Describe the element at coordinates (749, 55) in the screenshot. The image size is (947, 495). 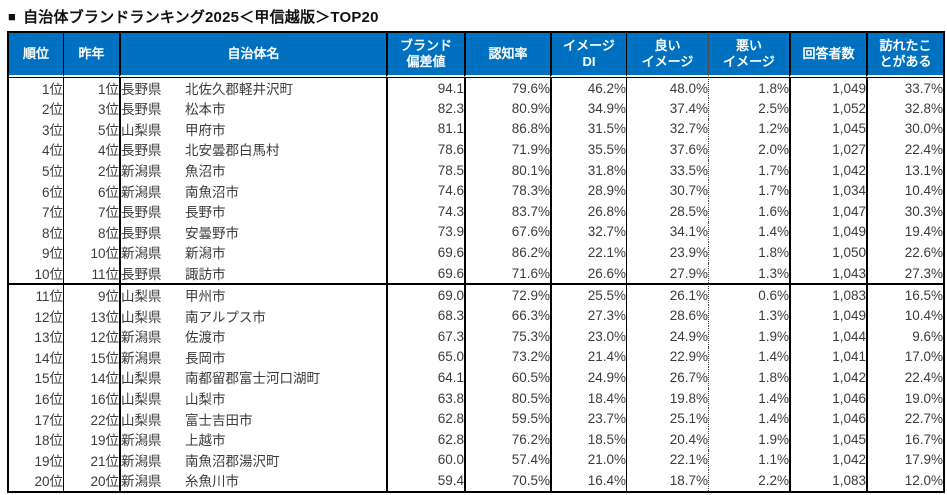
I see `col-header-bad-image: 悪い イメージ` at that location.